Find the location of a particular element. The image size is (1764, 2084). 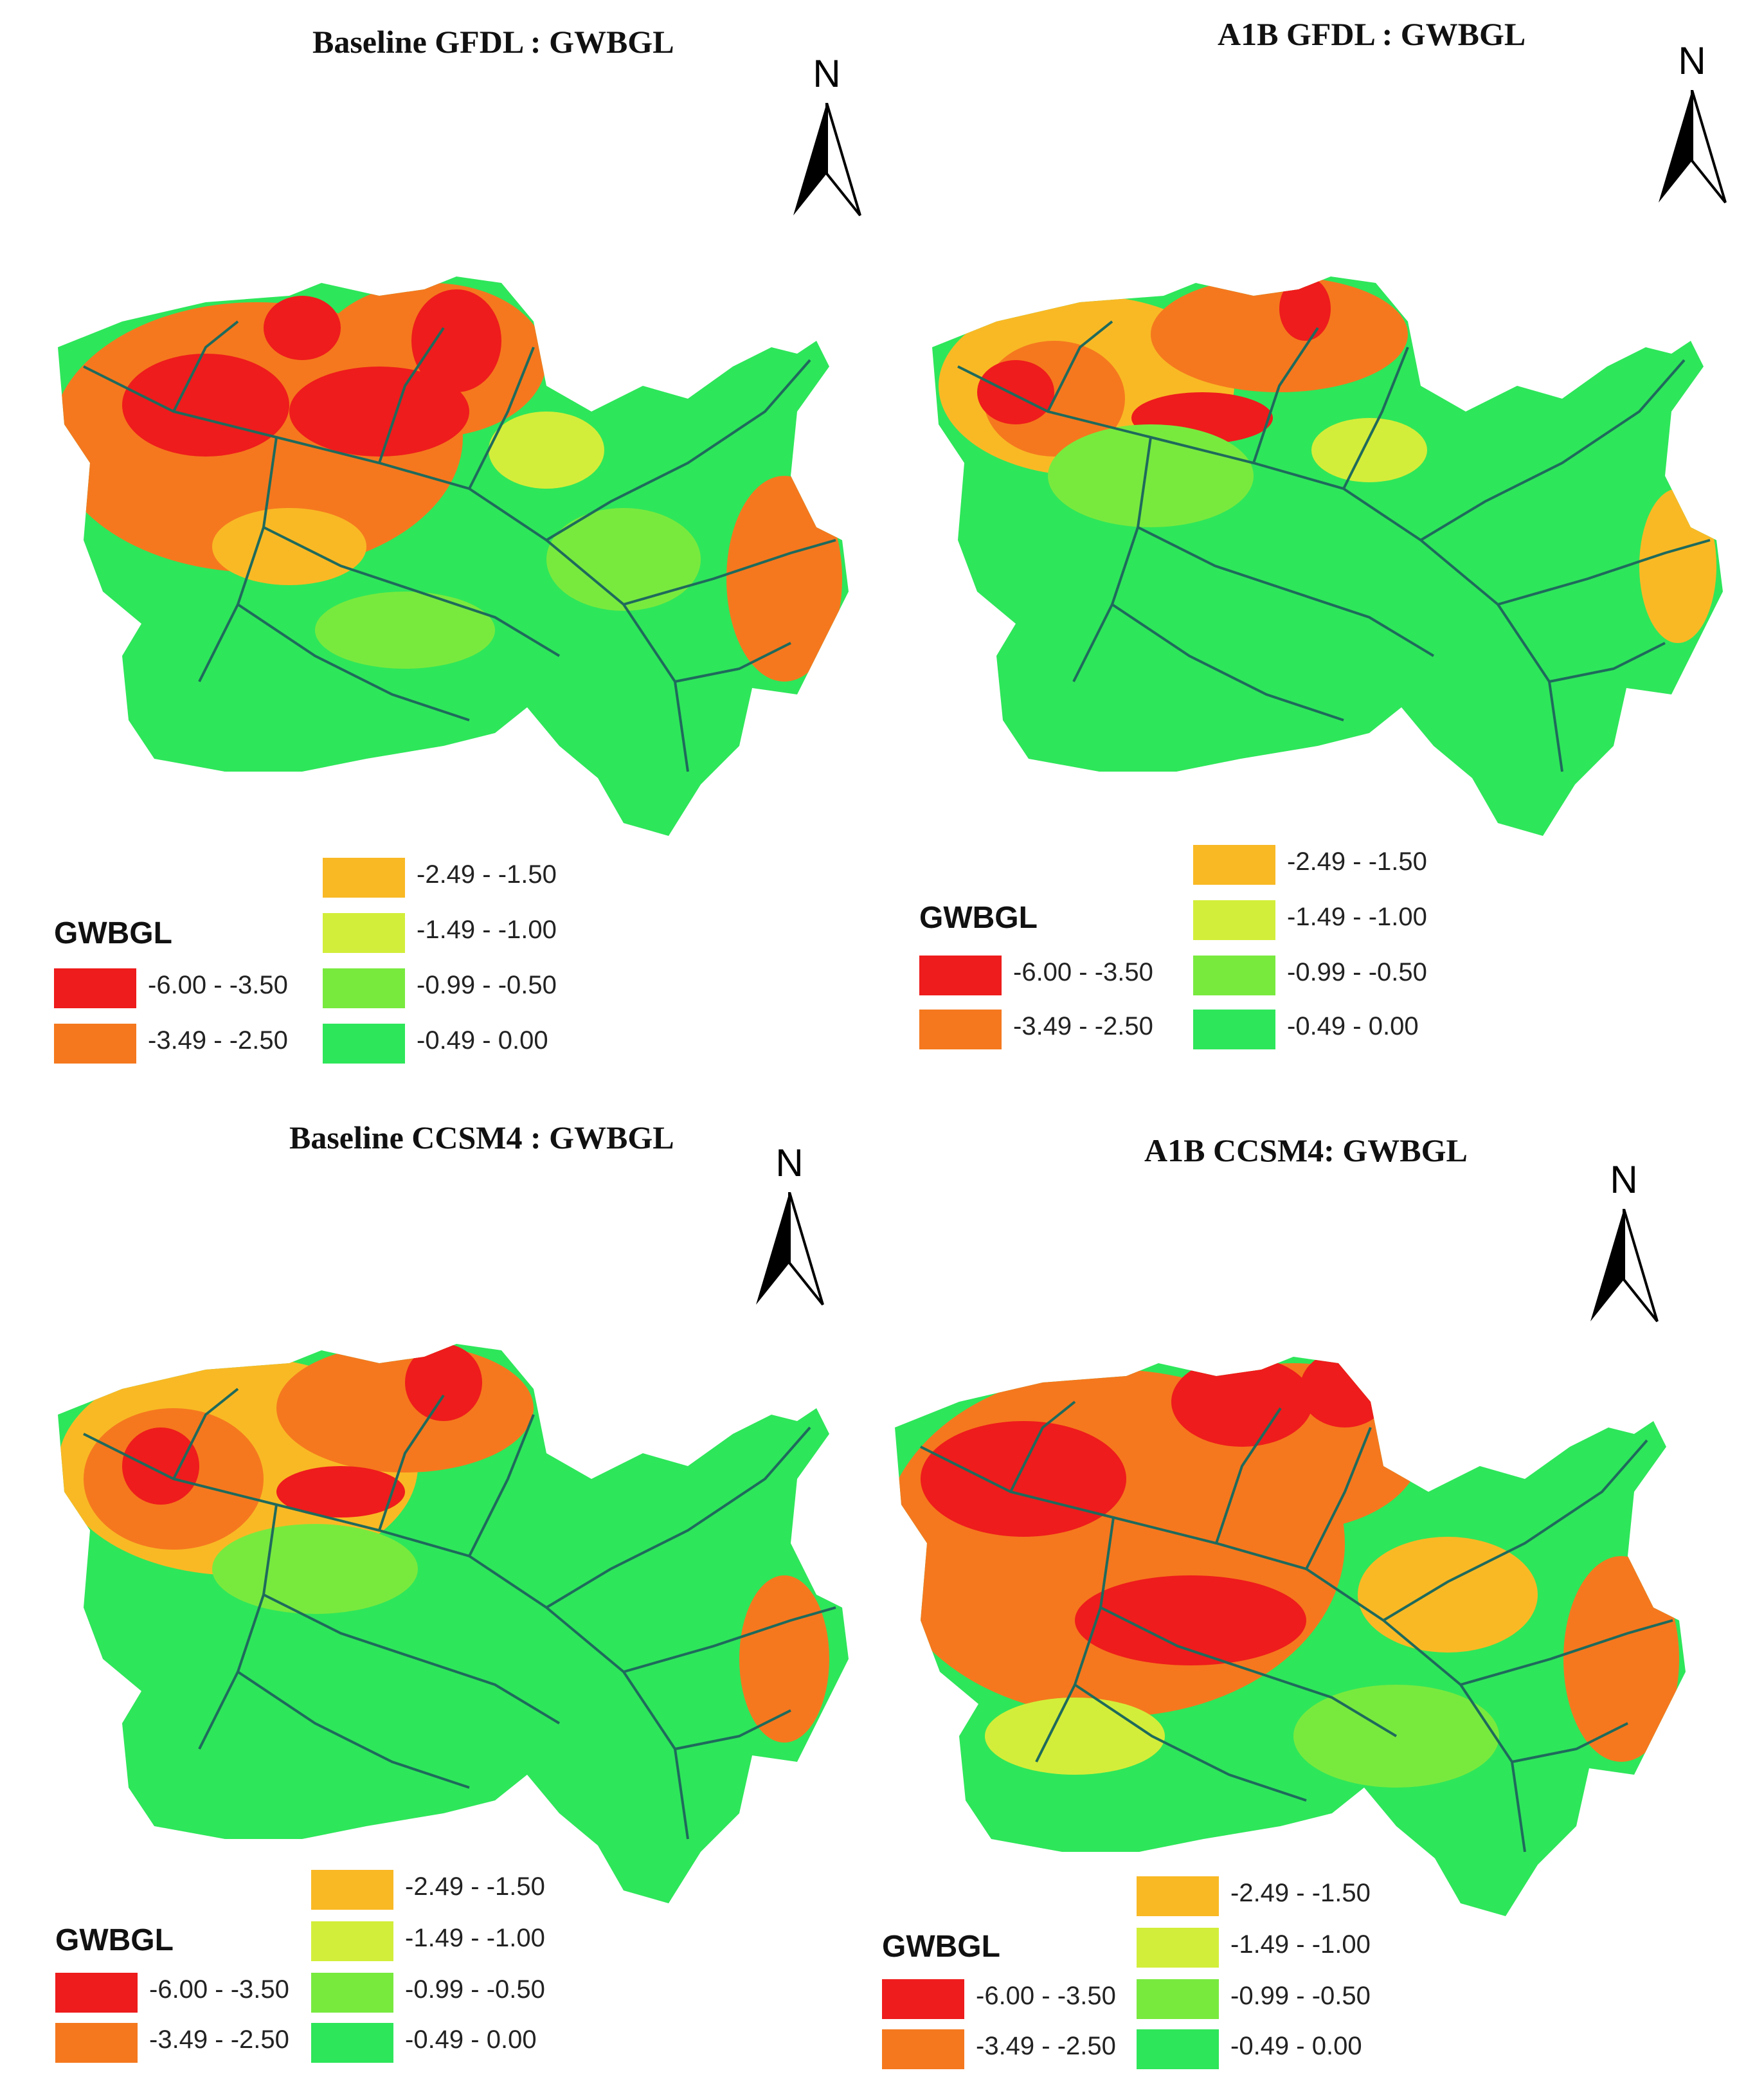

panel-title: Baseline GFDL : GWBGL is located at coordinates (493, 42).